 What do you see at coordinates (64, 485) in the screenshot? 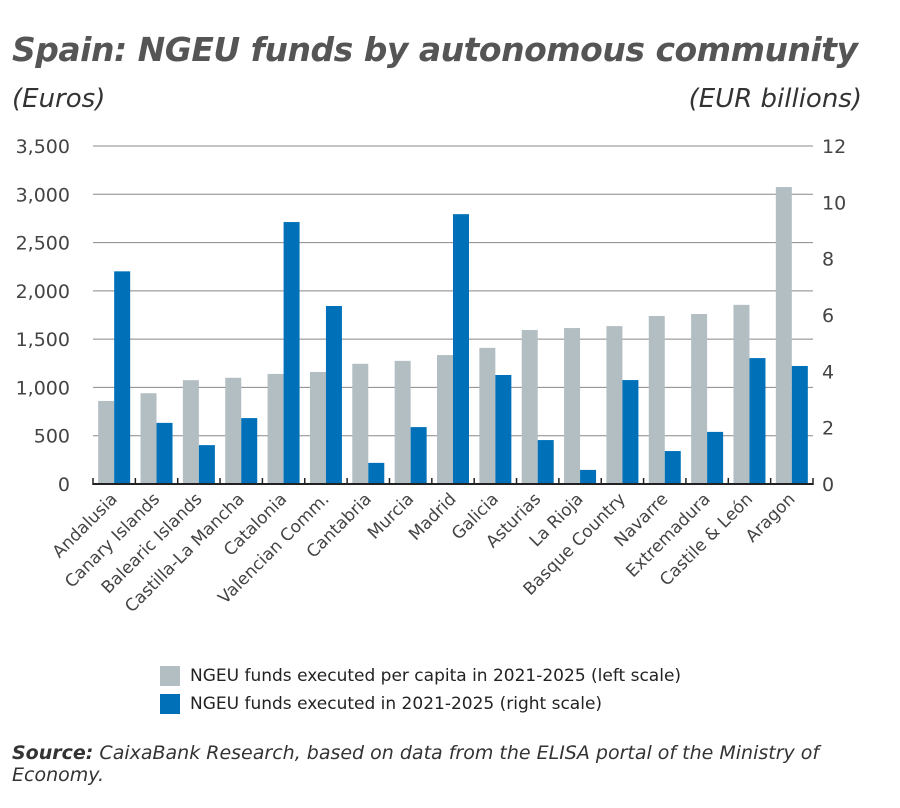
I see `left-tick-label: 0` at bounding box center [64, 485].